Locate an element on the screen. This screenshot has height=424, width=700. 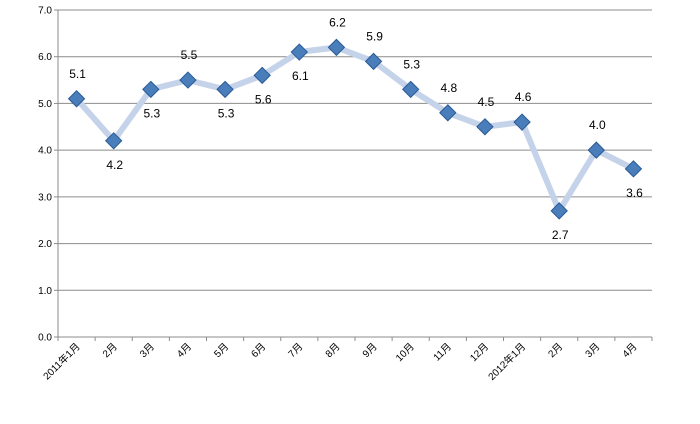
data-label: 4.2 is located at coordinates (114, 165).